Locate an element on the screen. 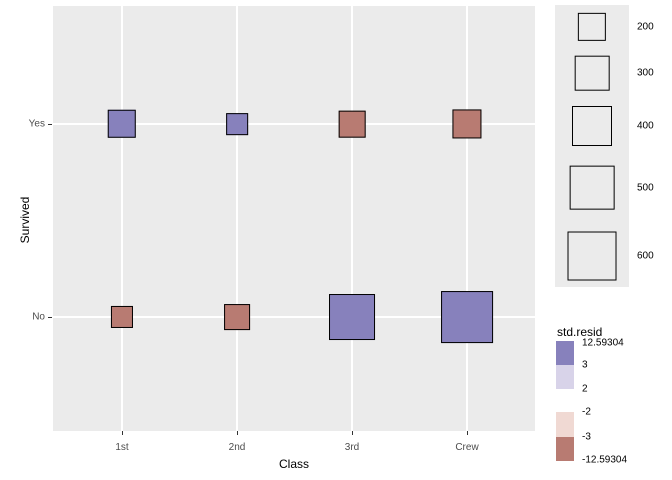  size-legend-label: 400 is located at coordinates (645, 126).